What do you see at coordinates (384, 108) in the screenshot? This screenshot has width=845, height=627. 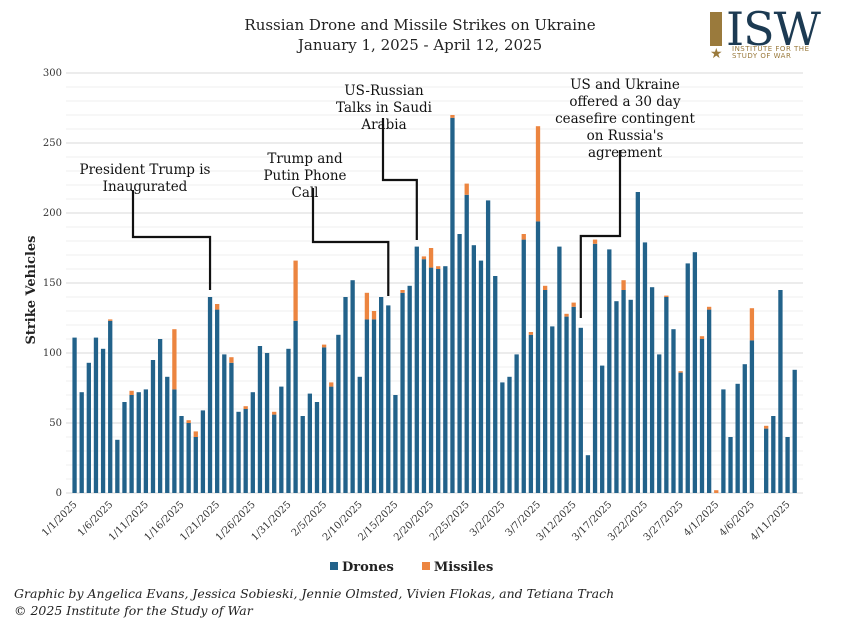 I see `annotation-2: US-Russian Talks in Saudi Arabia` at bounding box center [384, 108].